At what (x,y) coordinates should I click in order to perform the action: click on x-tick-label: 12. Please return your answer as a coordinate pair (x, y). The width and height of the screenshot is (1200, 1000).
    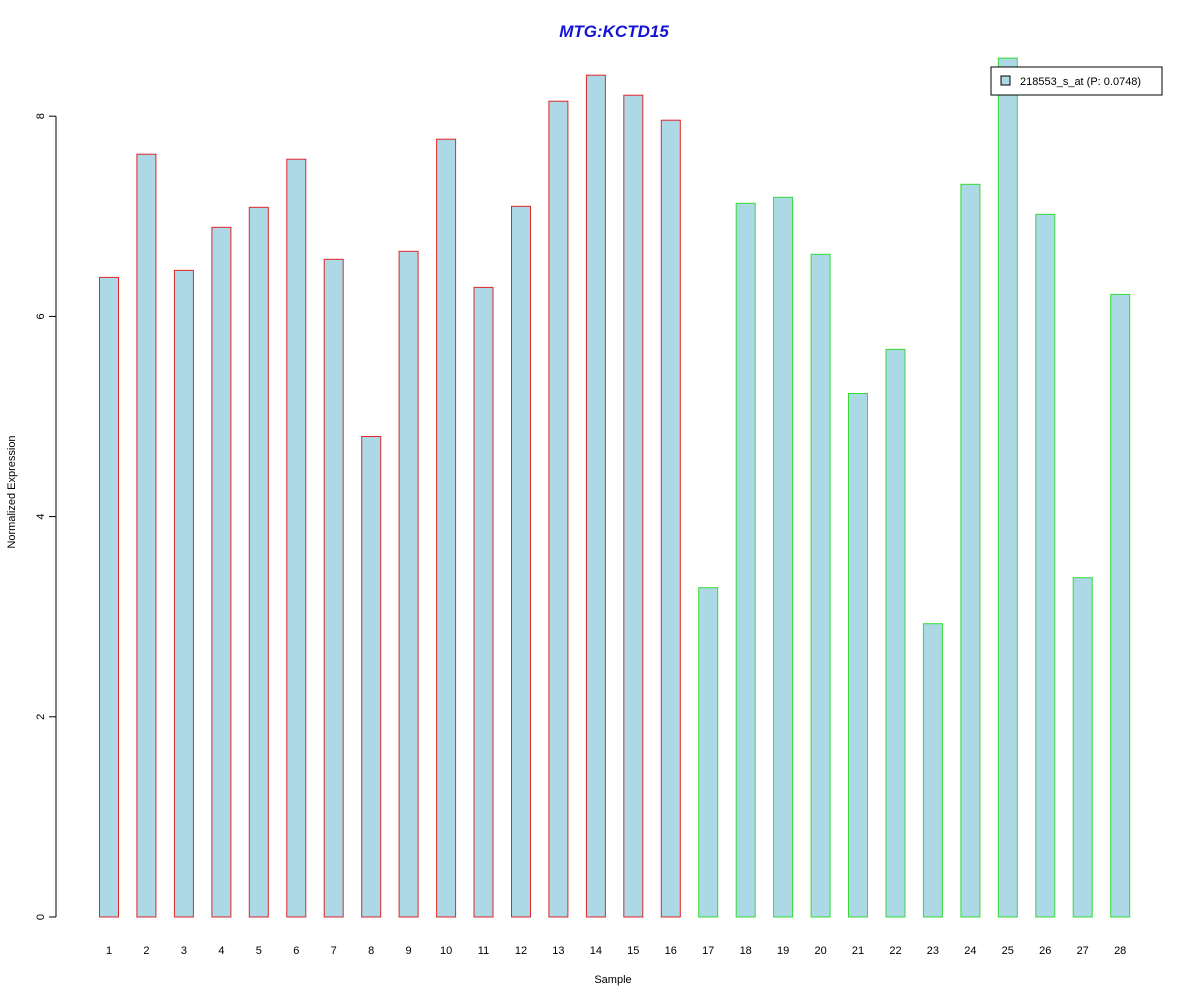
    Looking at the image, I should click on (521, 951).